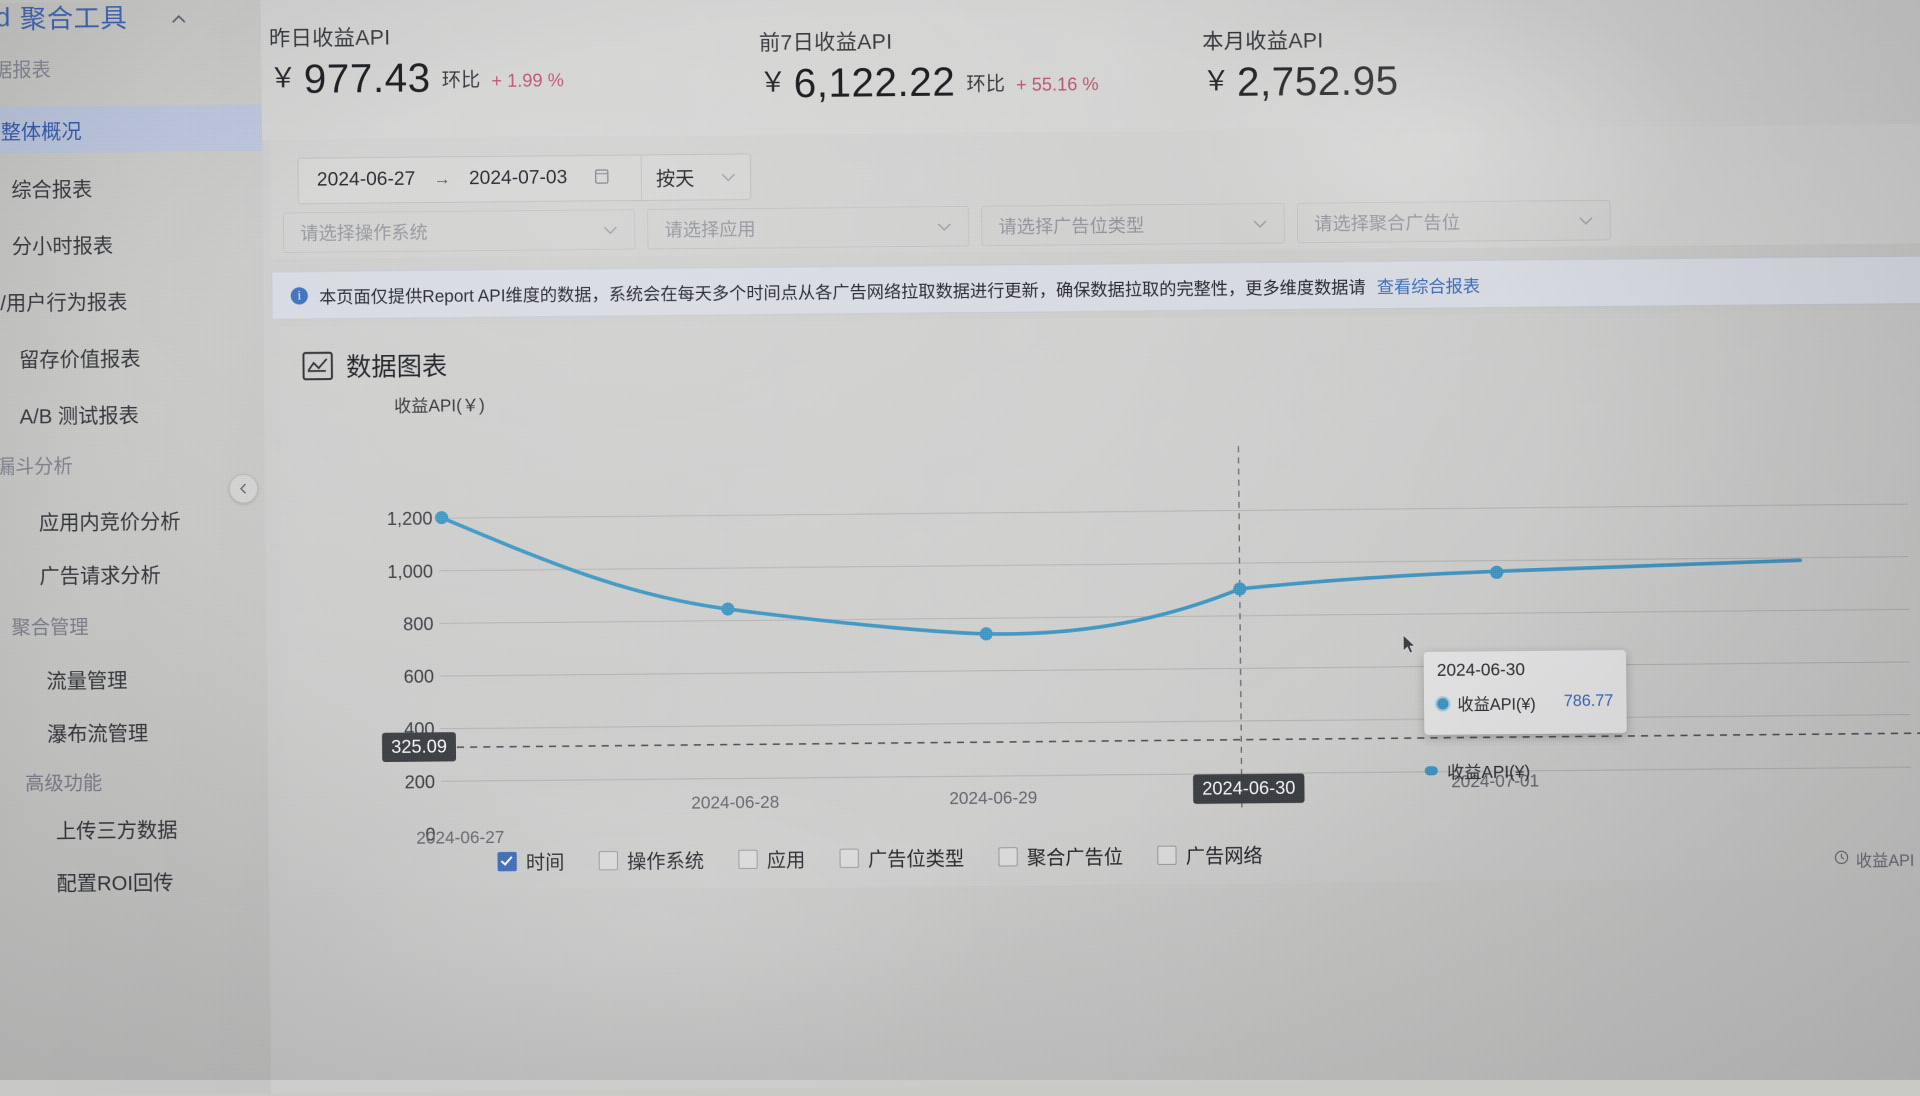 This screenshot has height=1096, width=1920. What do you see at coordinates (1224, 854) in the screenshot?
I see `checkbox-label: 广告网络` at bounding box center [1224, 854].